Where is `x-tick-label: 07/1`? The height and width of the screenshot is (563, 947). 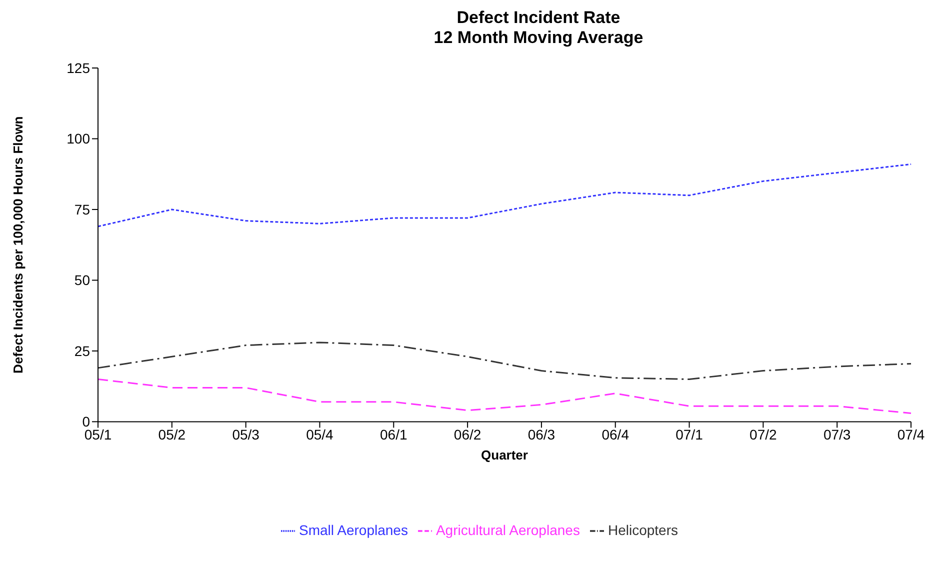
x-tick-label: 07/1 is located at coordinates (690, 434).